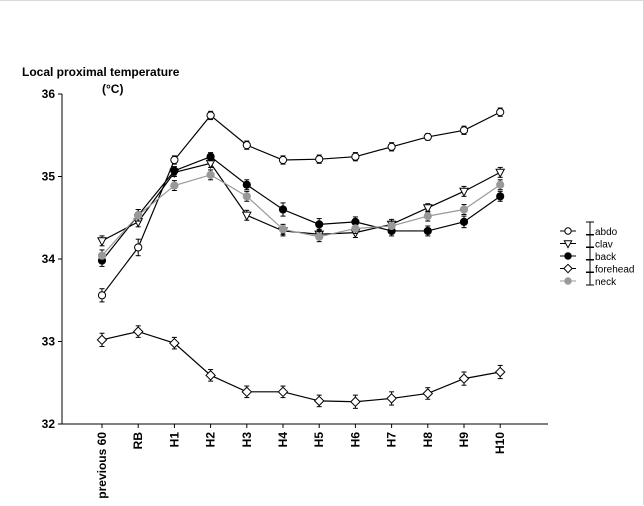 The width and height of the screenshot is (644, 506). What do you see at coordinates (606, 232) in the screenshot?
I see `legend-label: abdo` at bounding box center [606, 232].